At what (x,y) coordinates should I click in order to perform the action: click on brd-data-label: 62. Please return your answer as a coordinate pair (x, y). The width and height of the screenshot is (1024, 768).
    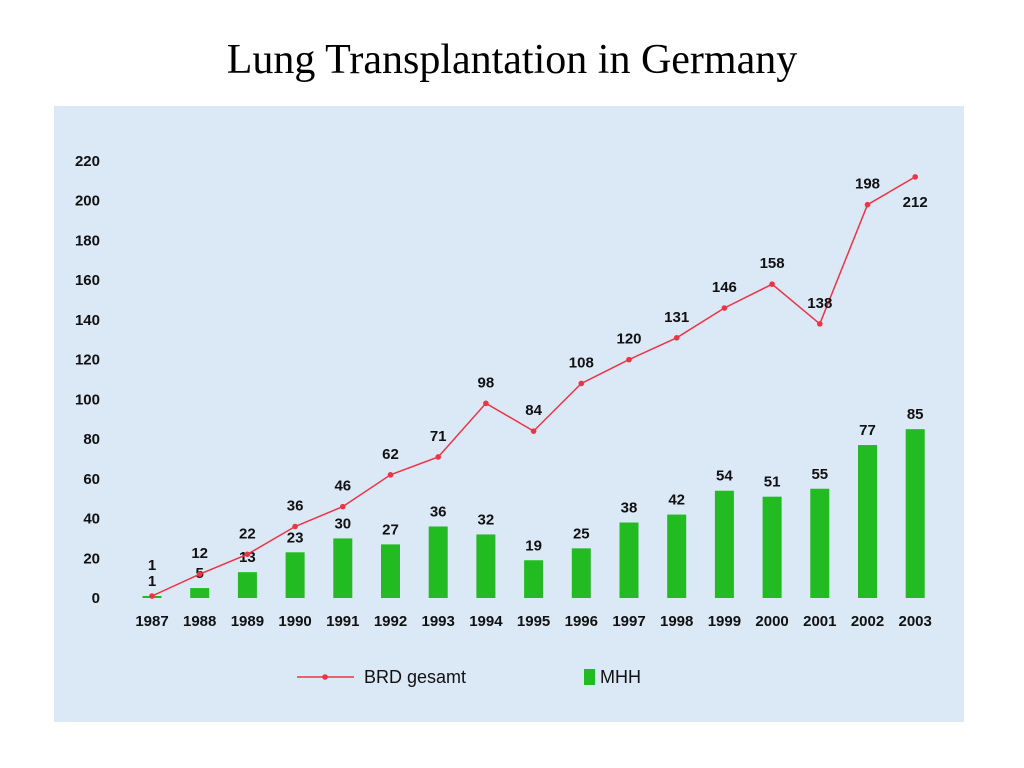
    Looking at the image, I should click on (390, 454).